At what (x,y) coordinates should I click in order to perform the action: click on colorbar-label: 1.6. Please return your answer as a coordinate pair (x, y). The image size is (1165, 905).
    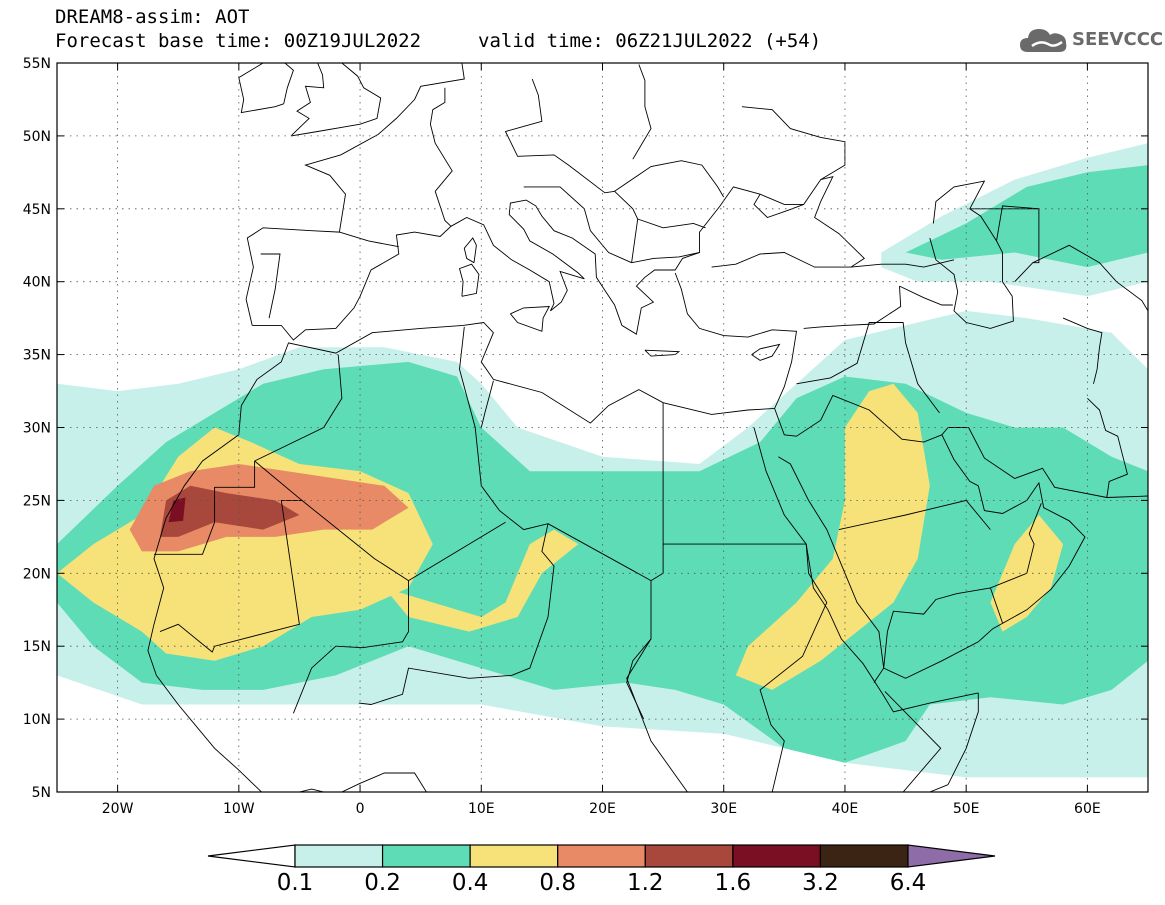
    Looking at the image, I should click on (733, 883).